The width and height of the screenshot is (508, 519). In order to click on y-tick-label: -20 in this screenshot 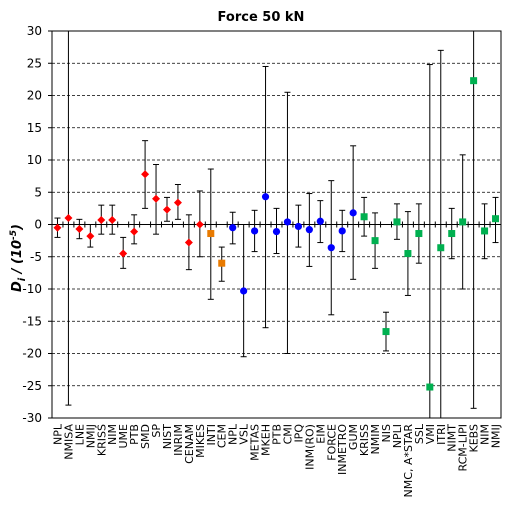, I will do `click(32, 354)`.